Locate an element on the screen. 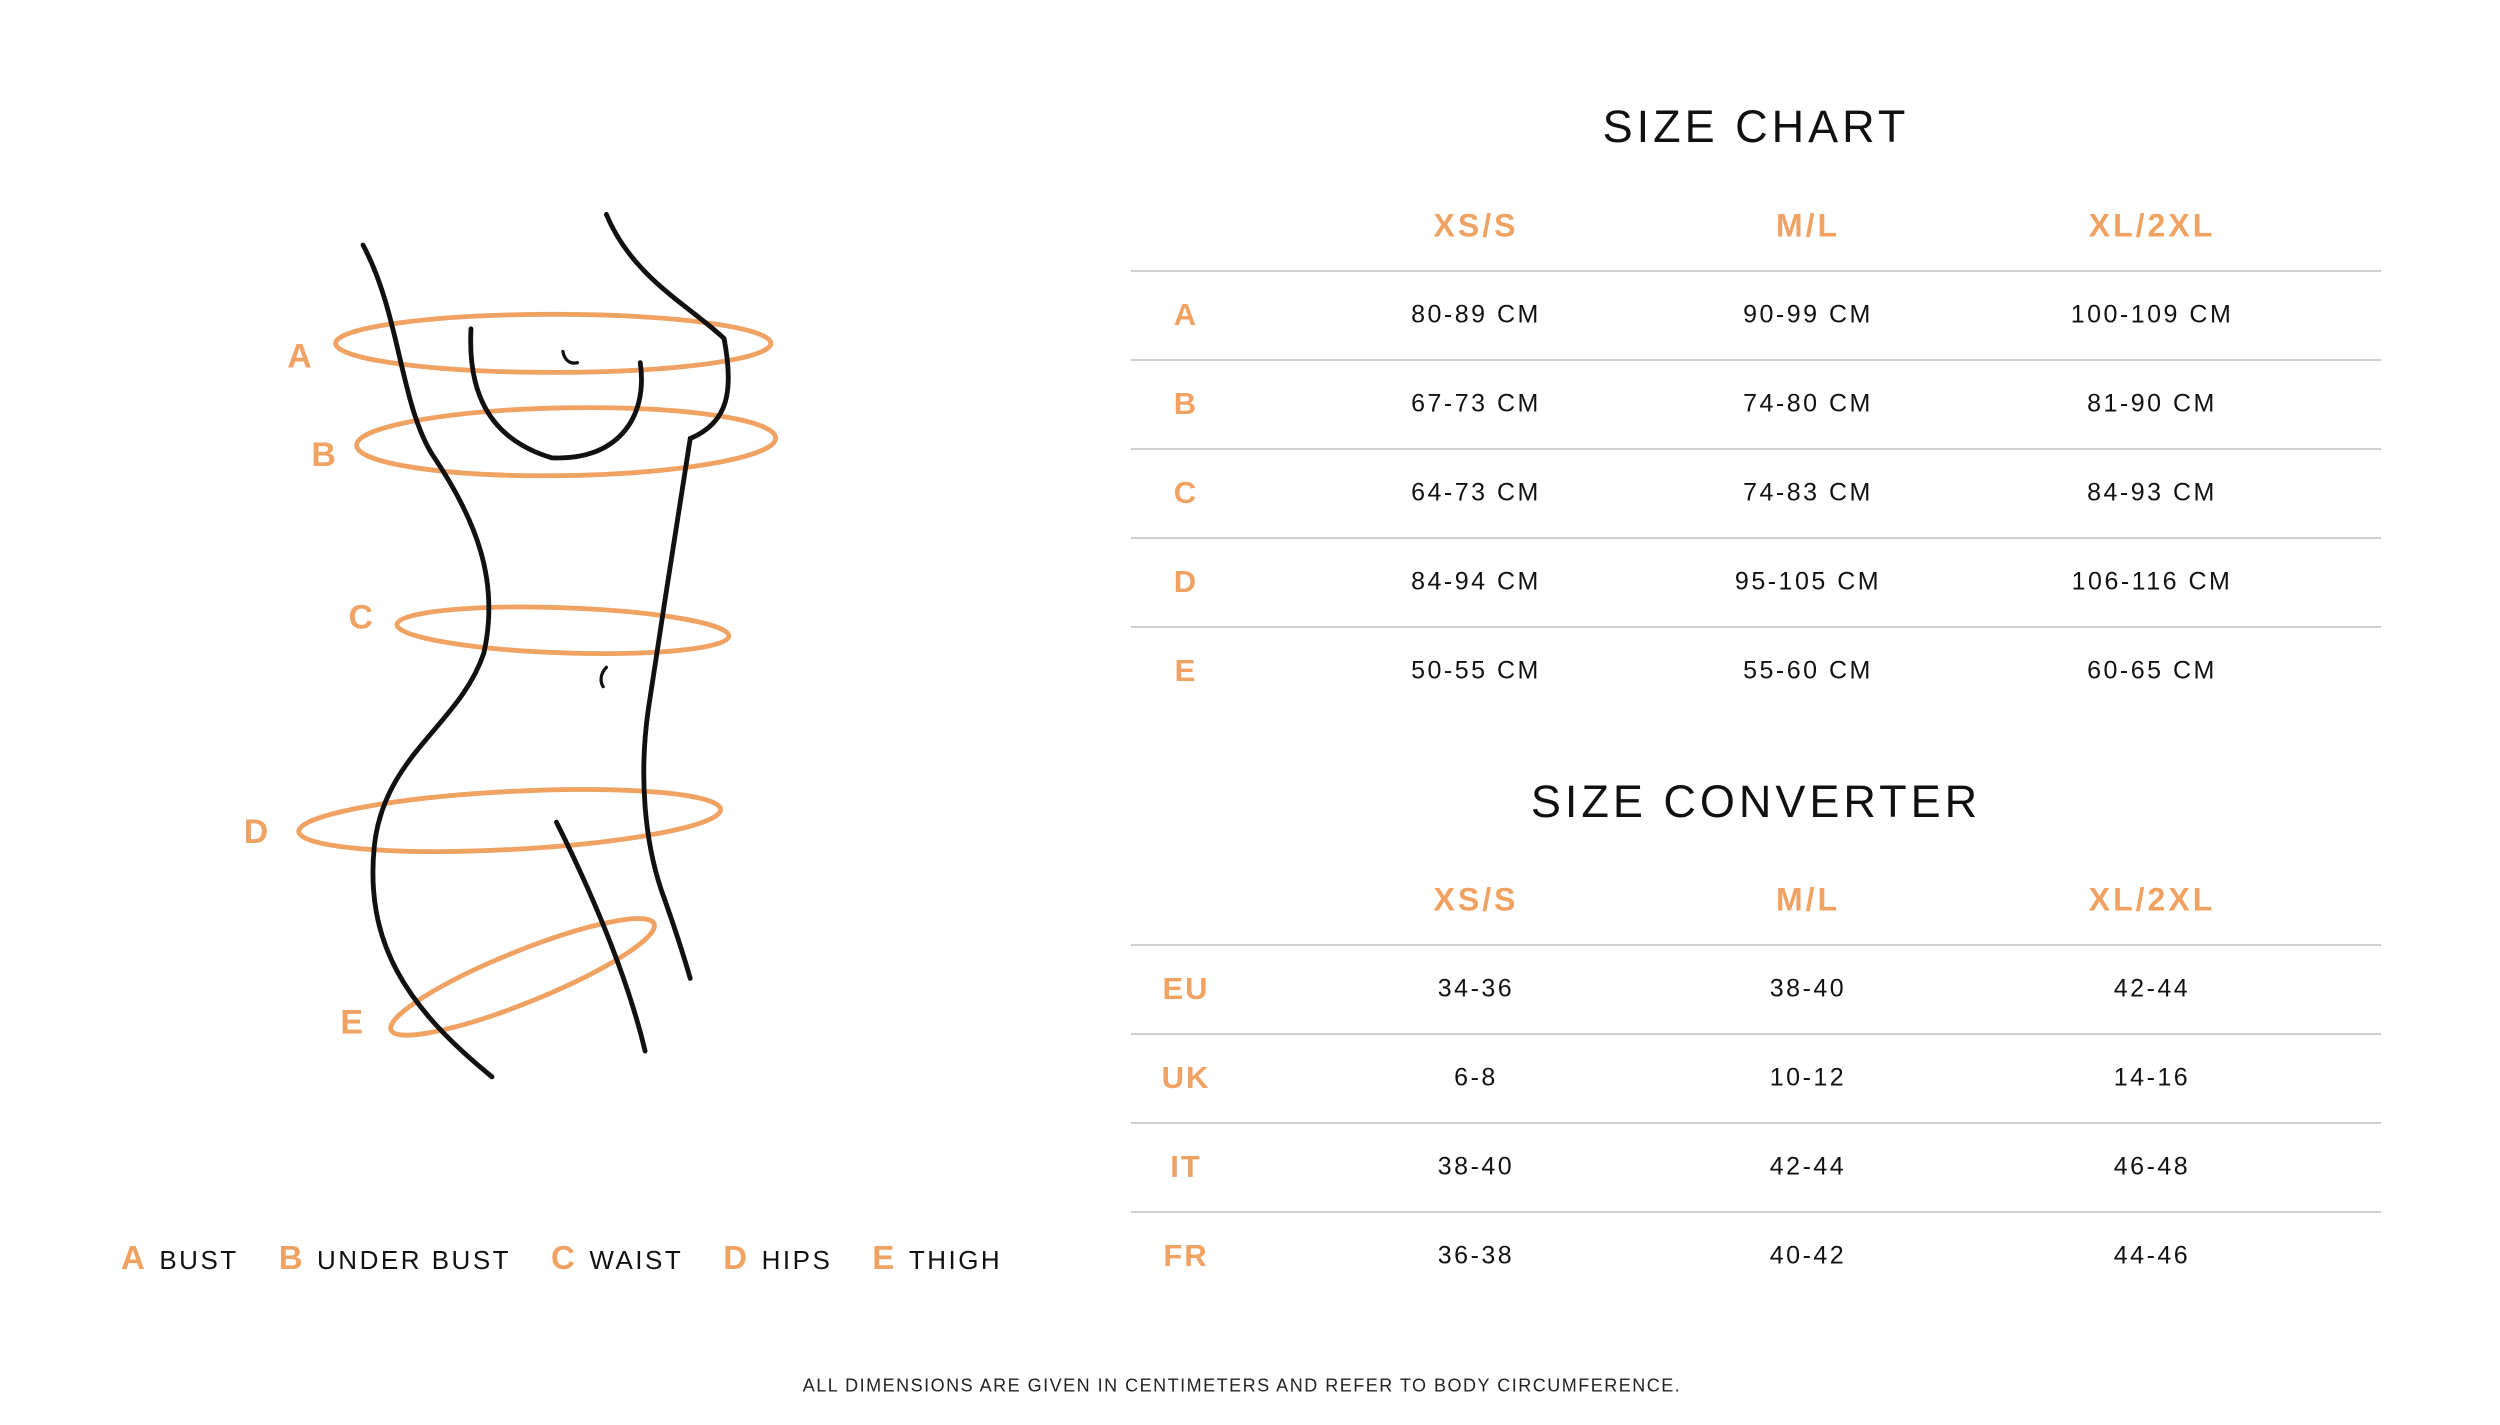 This screenshot has width=2500, height=1425. row-label: D is located at coordinates (1186, 581).